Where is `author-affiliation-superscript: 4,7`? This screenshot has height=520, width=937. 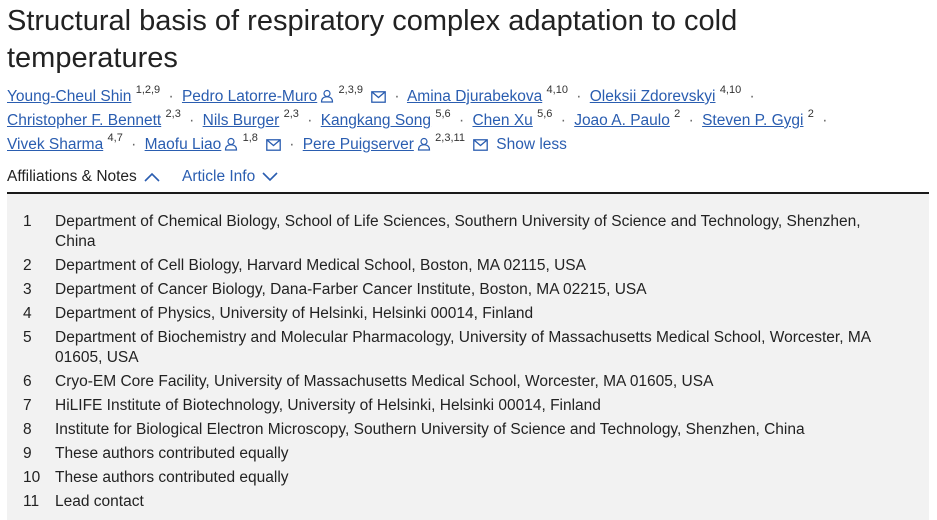
author-affiliation-superscript: 4,7 is located at coordinates (115, 137).